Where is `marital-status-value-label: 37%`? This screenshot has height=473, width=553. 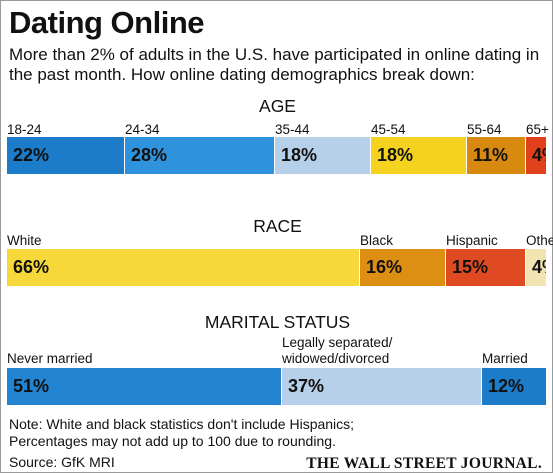 marital-status-value-label: 37% is located at coordinates (306, 386).